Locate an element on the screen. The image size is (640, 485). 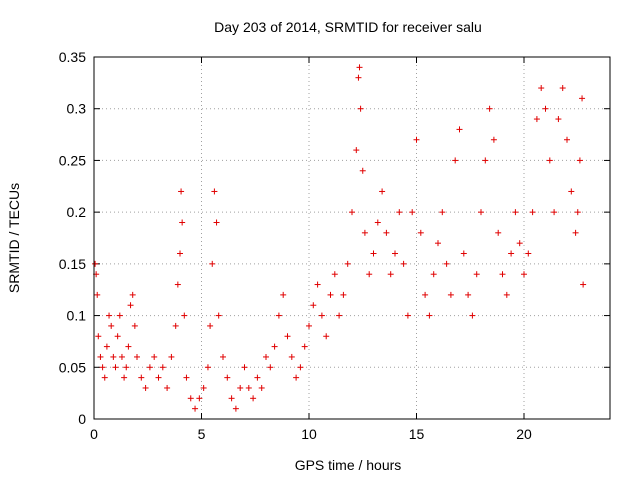
x-axis-label: GPS time / hours is located at coordinates (348, 465).